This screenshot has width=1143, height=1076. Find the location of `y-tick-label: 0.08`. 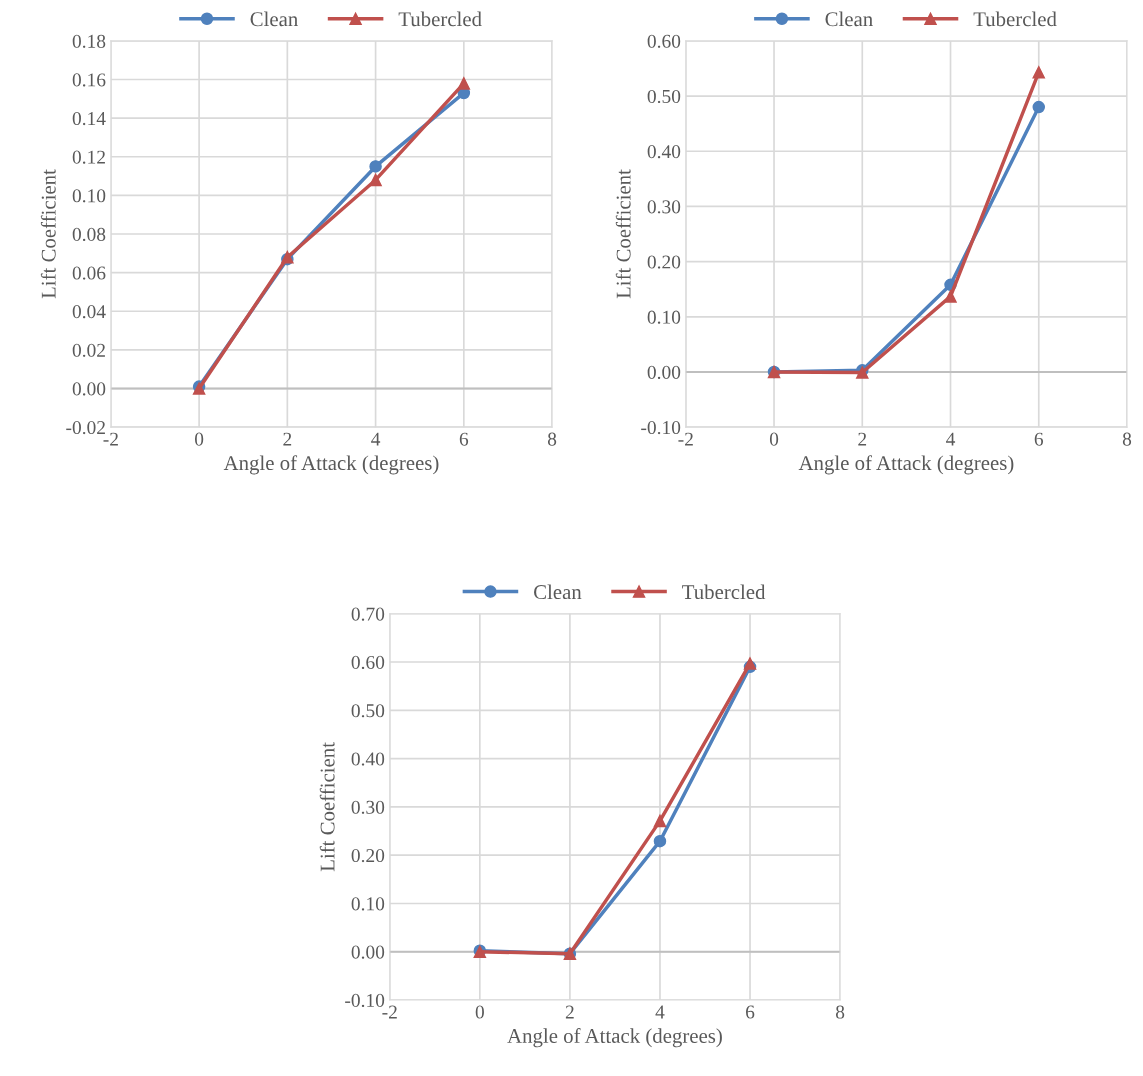

y-tick-label: 0.08 is located at coordinates (89, 234).